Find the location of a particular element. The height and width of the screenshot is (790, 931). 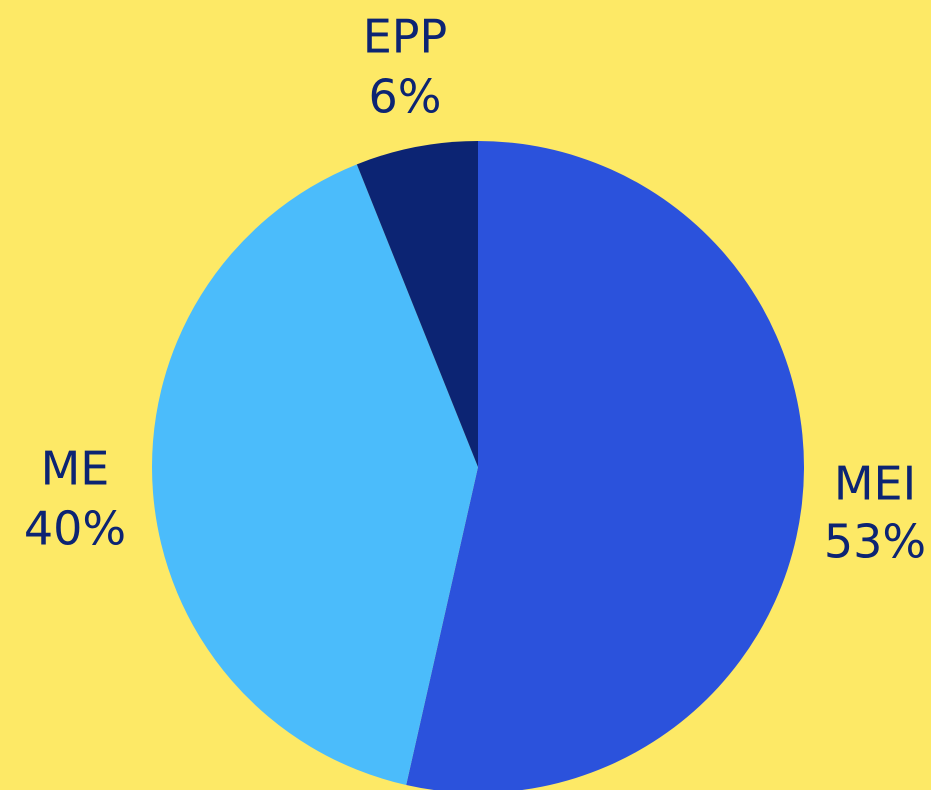

slice-value-label: 53% is located at coordinates (875, 542).